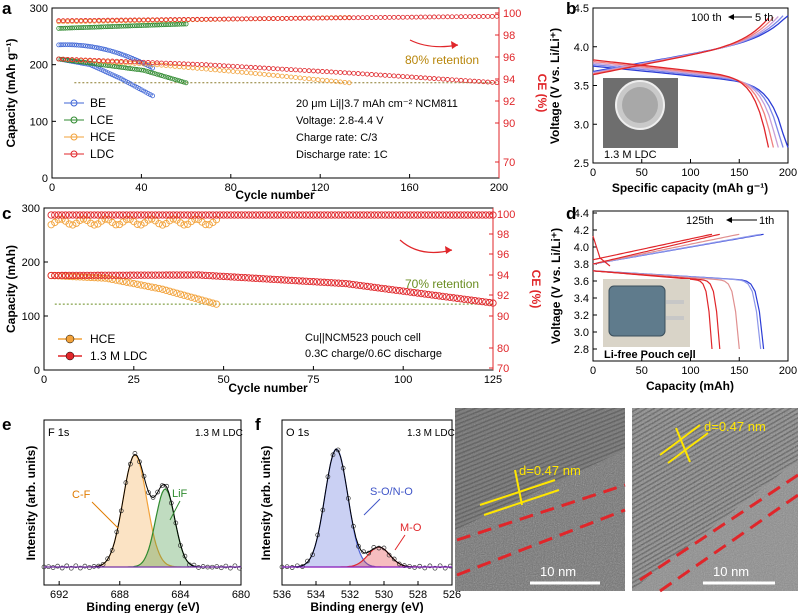 This screenshot has height=613, width=798. Describe the element at coordinates (117, 77) in the screenshot. I see `a-cap-point-BE` at that location.